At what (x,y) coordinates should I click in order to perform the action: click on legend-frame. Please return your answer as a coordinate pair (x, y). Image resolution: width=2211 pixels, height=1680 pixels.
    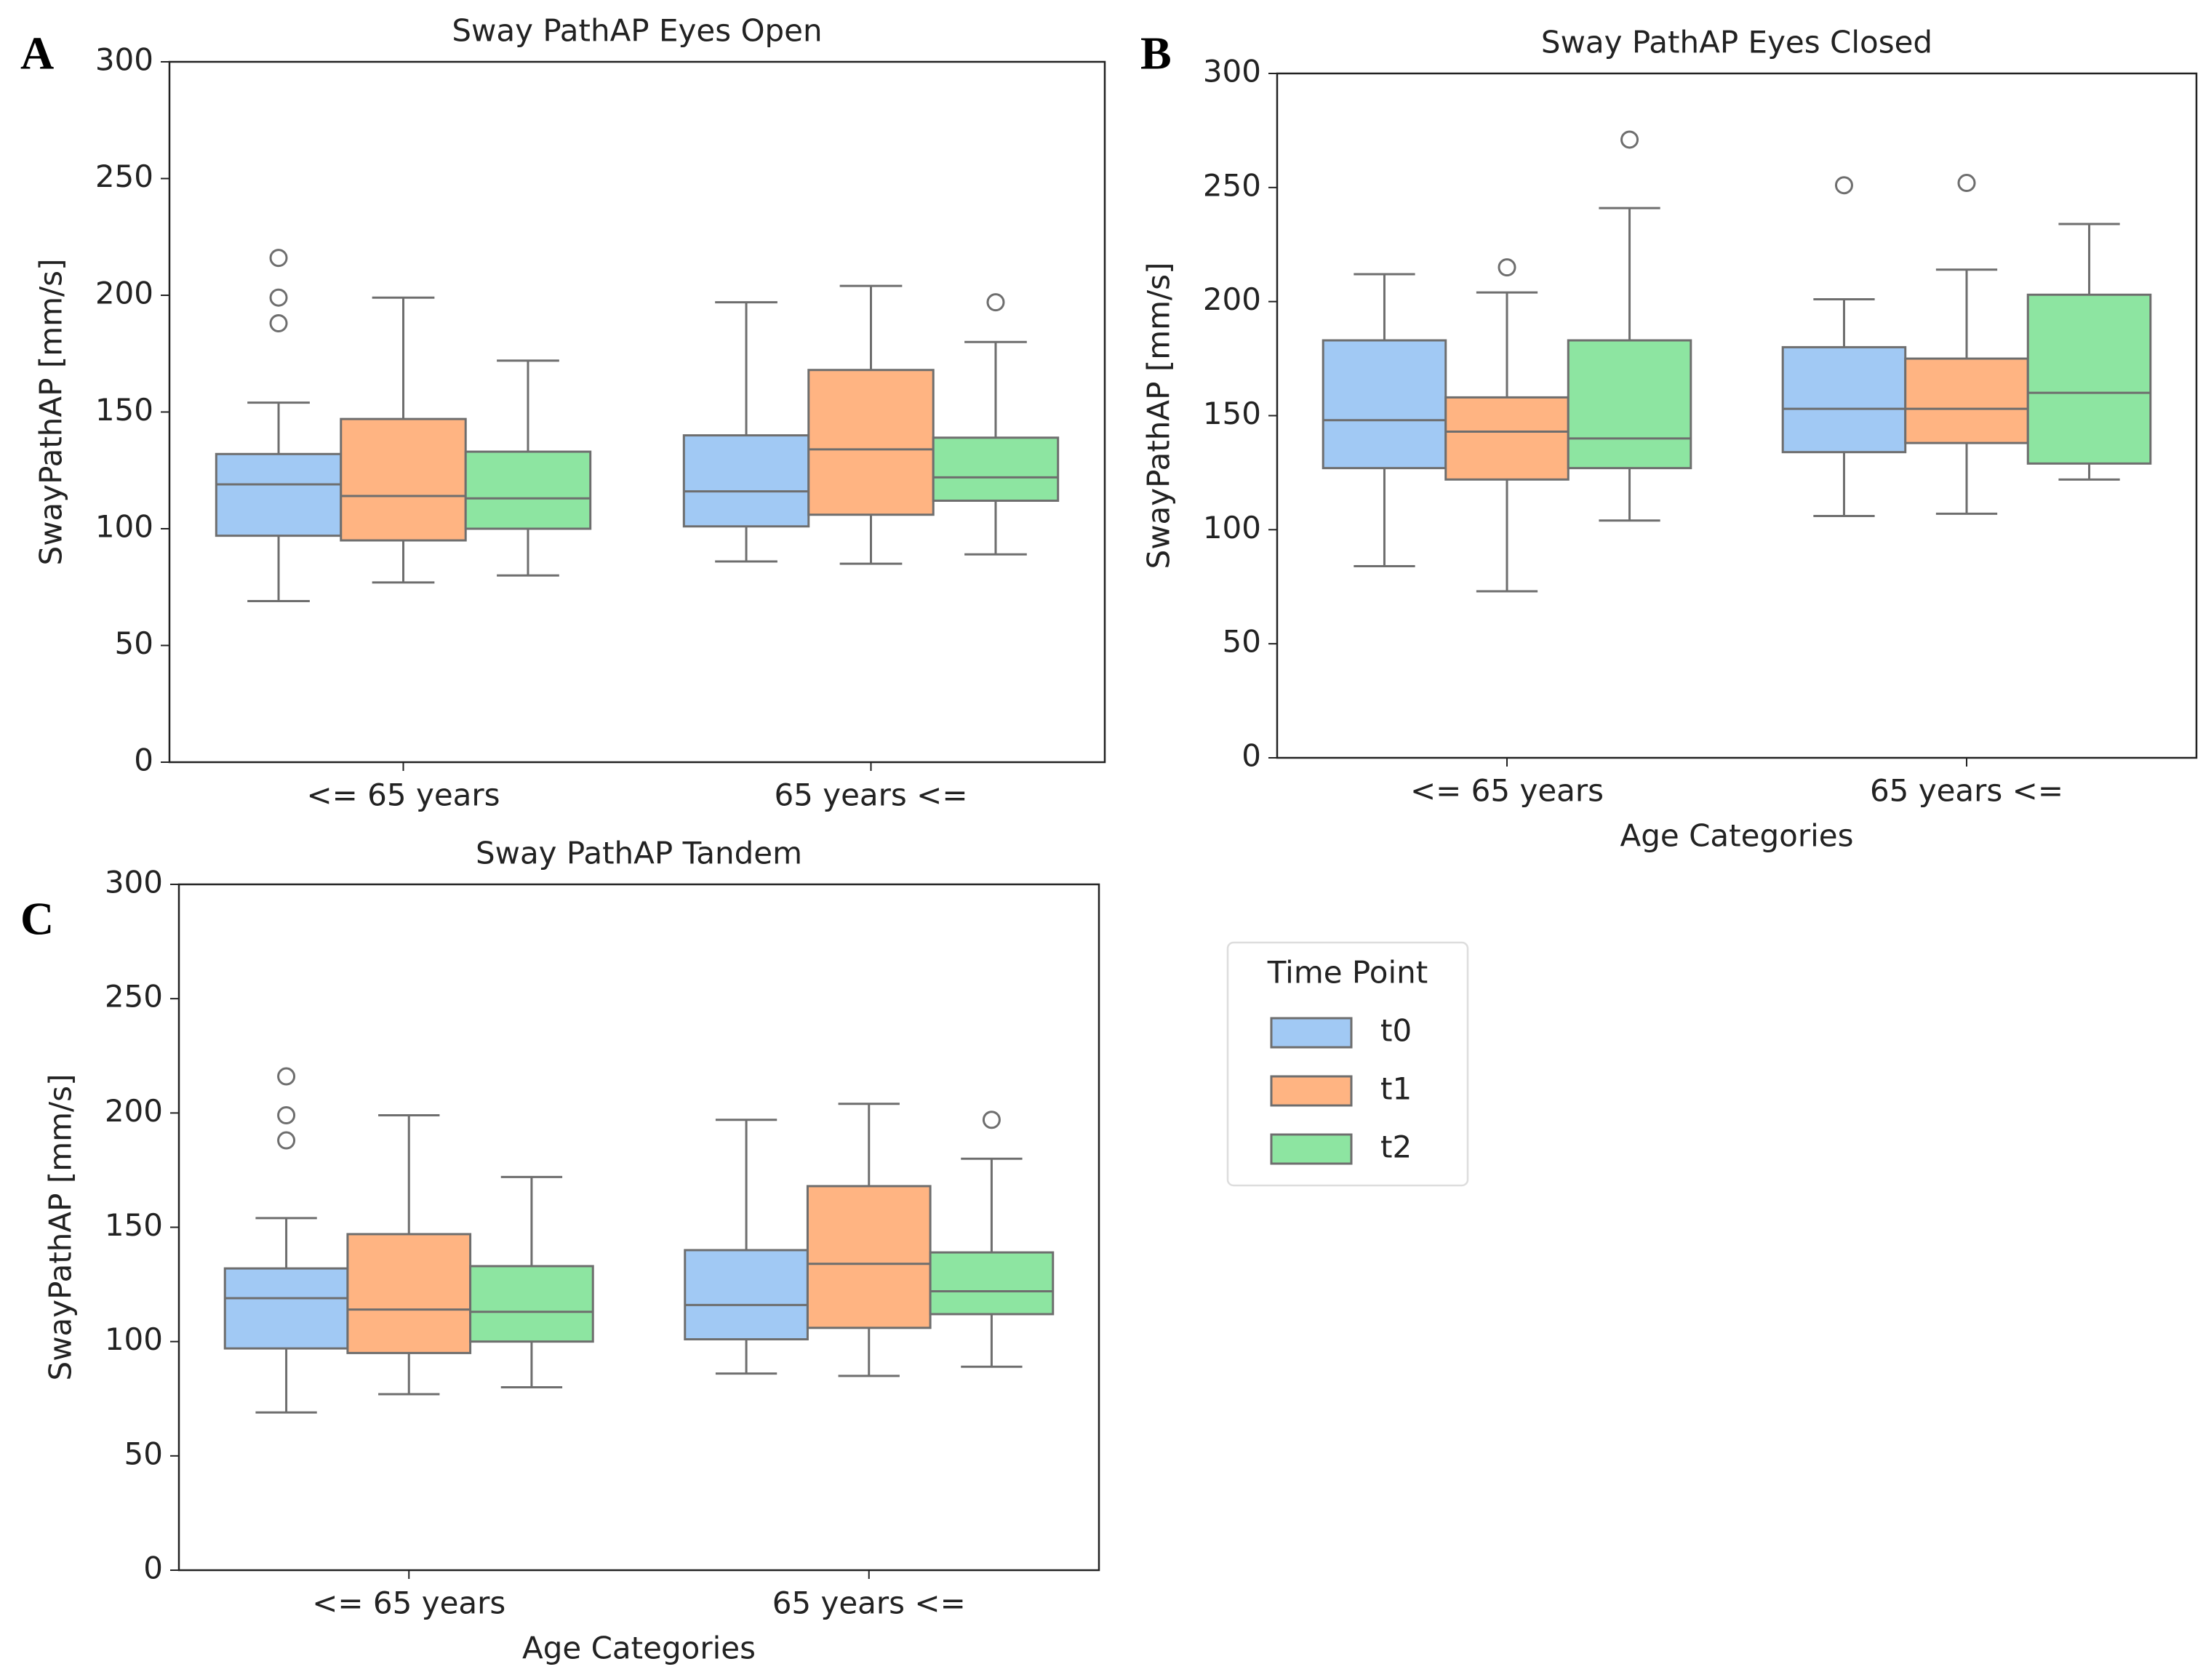
    Looking at the image, I should click on (1347, 1064).